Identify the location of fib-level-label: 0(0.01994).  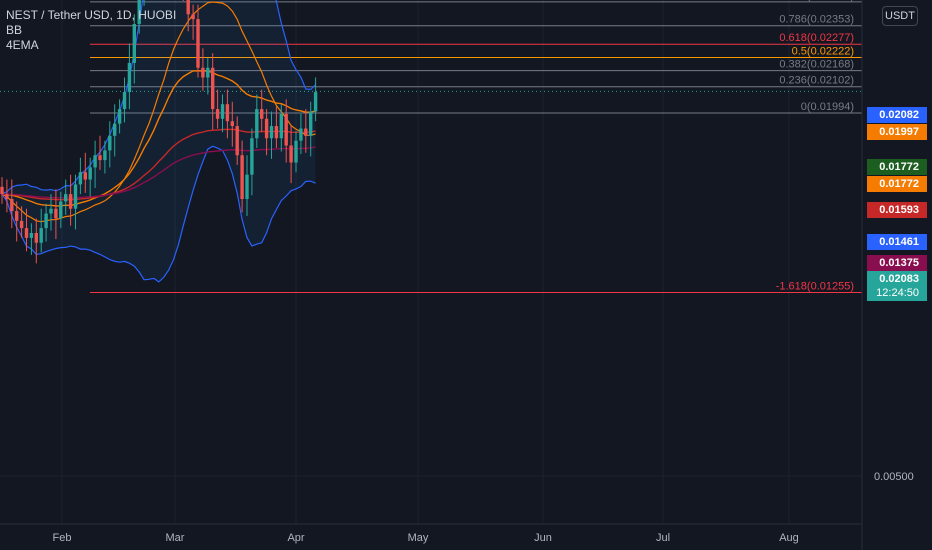
(827, 107).